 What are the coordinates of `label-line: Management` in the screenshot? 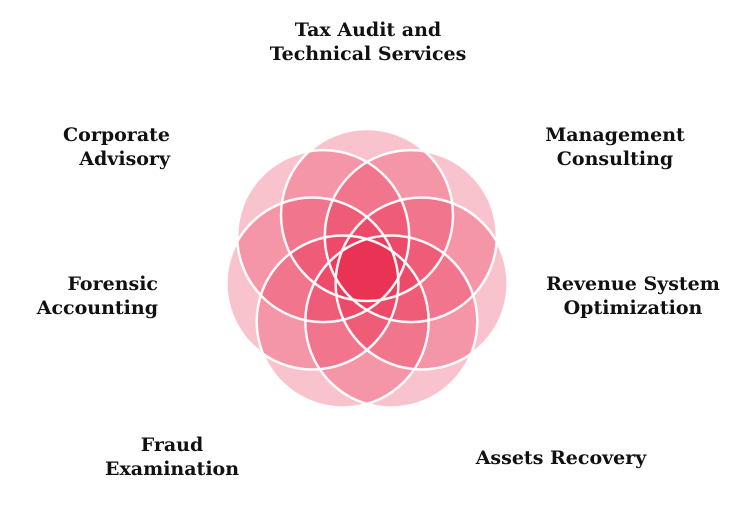 It's located at (615, 135).